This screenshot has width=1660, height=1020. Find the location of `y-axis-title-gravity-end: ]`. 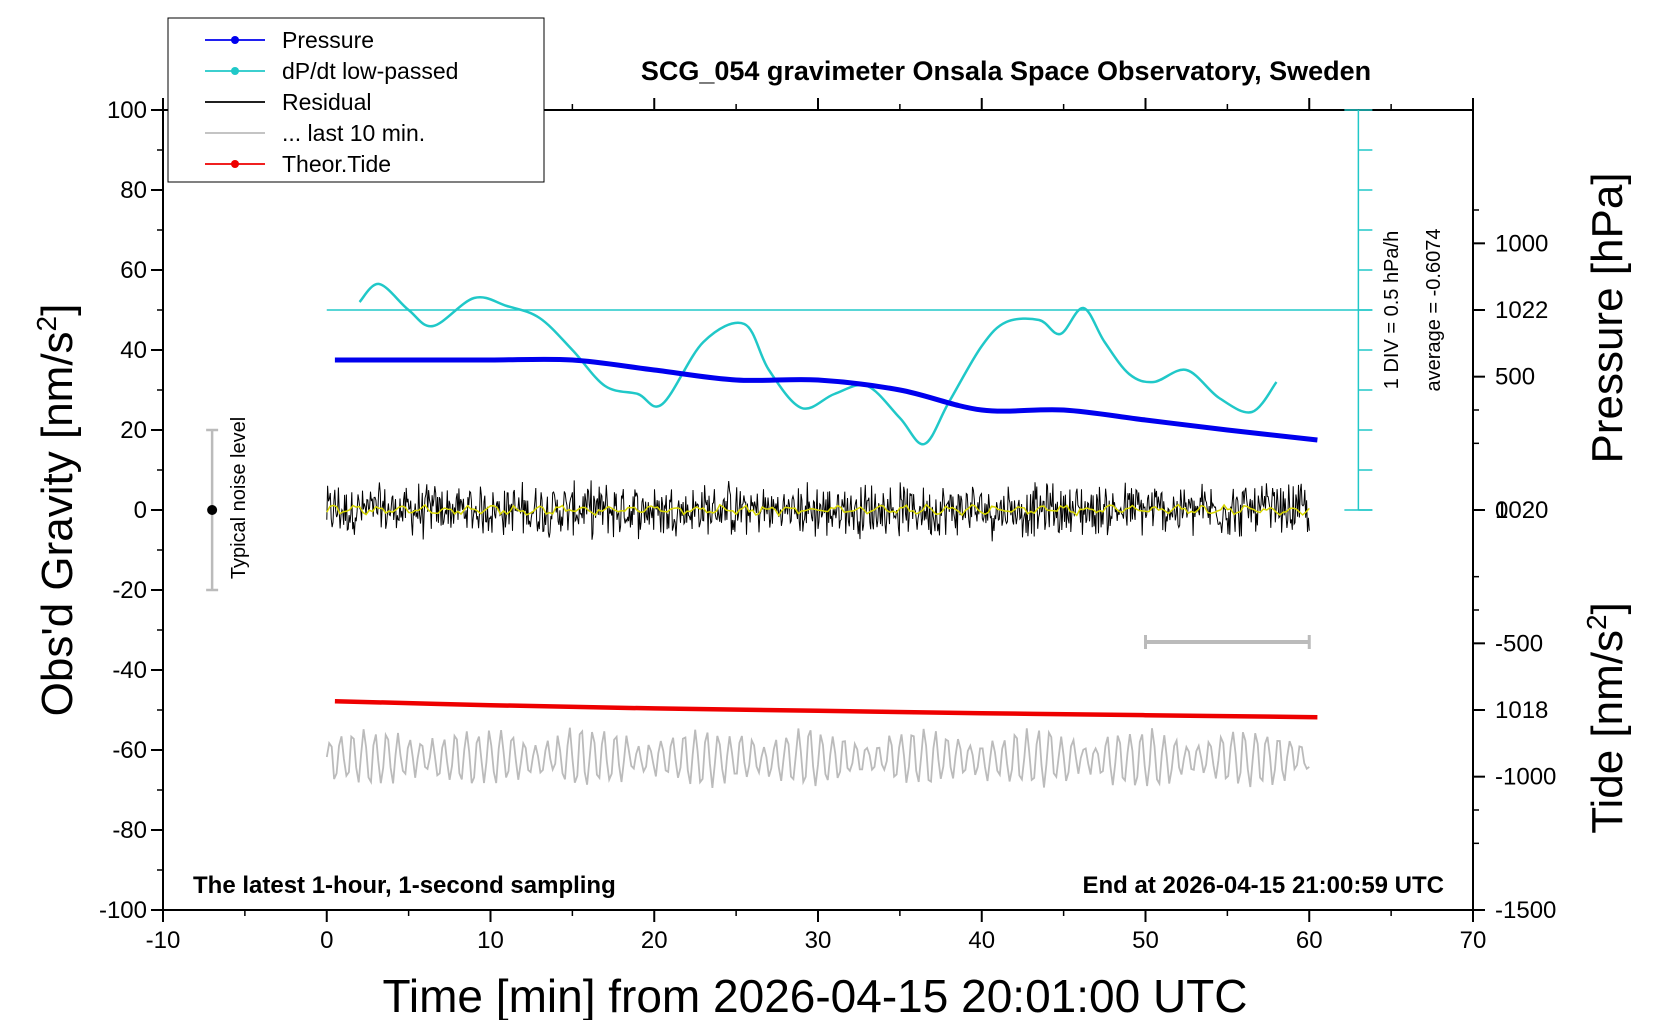

y-axis-title-gravity-end: ] is located at coordinates (57, 310).